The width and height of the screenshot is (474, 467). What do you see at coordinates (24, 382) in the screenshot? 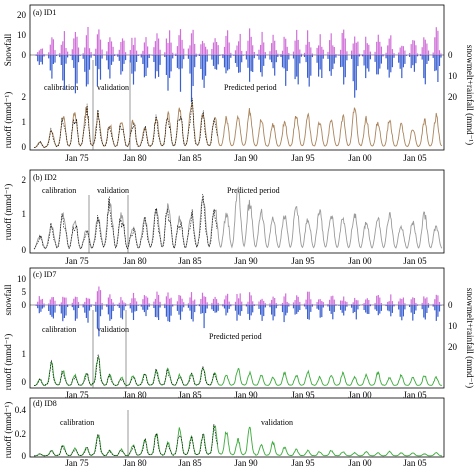
I see `panel-c-lower-ytick: 0` at bounding box center [24, 382].